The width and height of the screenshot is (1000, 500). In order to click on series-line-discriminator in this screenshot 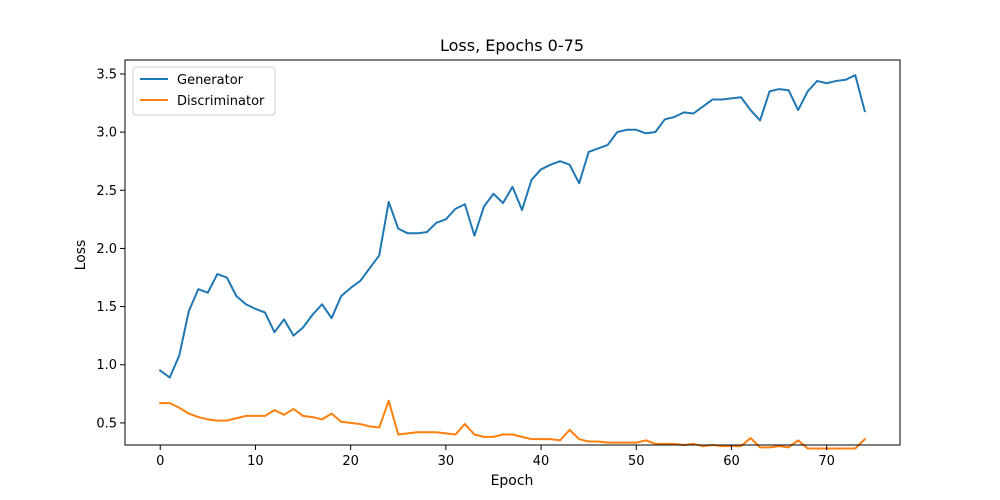, I will do `click(513, 424)`.